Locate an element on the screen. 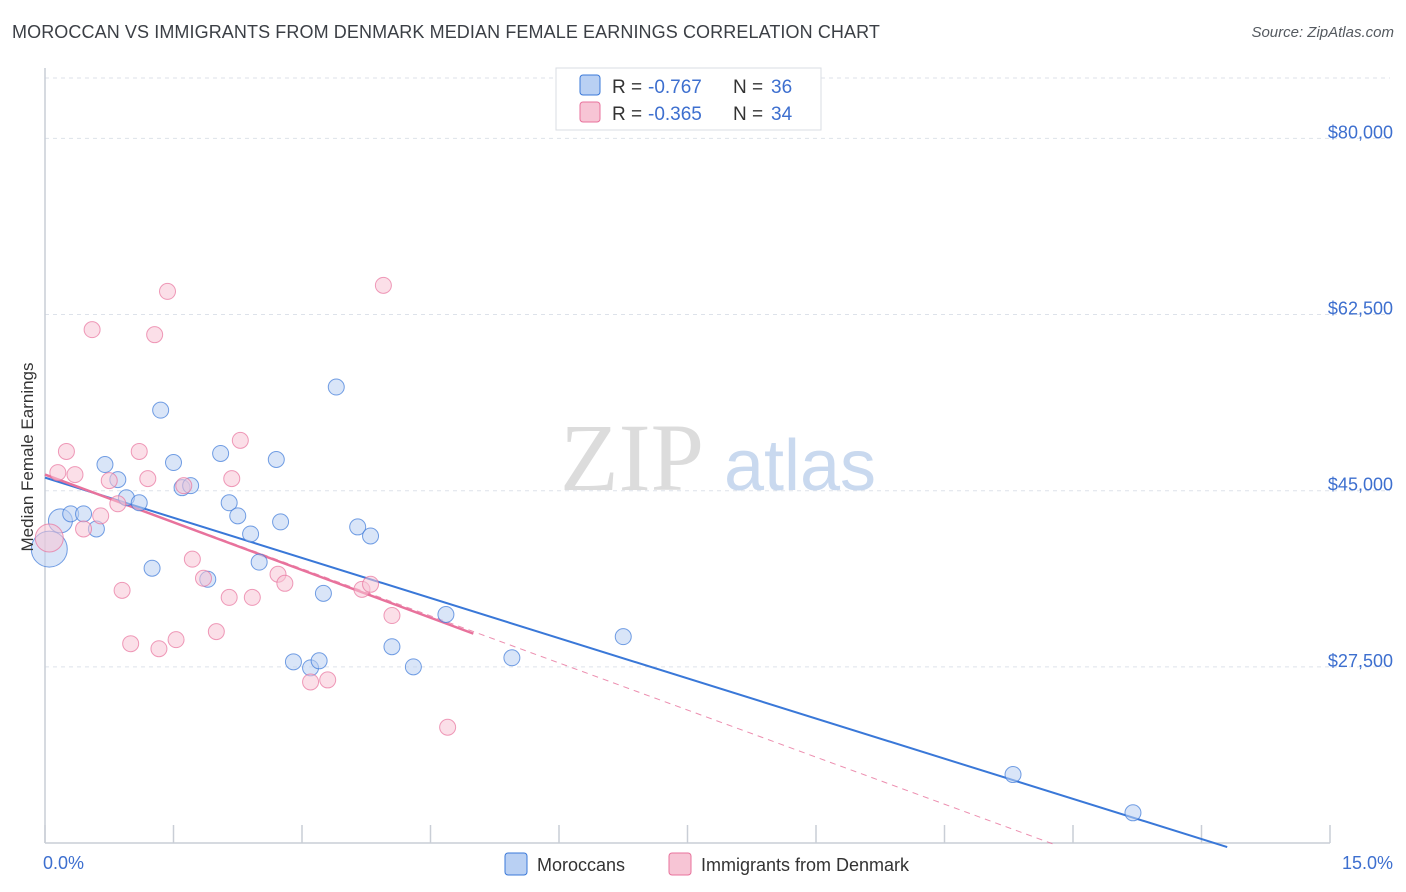 The height and width of the screenshot is (892, 1406). watermark-atlas: atlas is located at coordinates (800, 466).